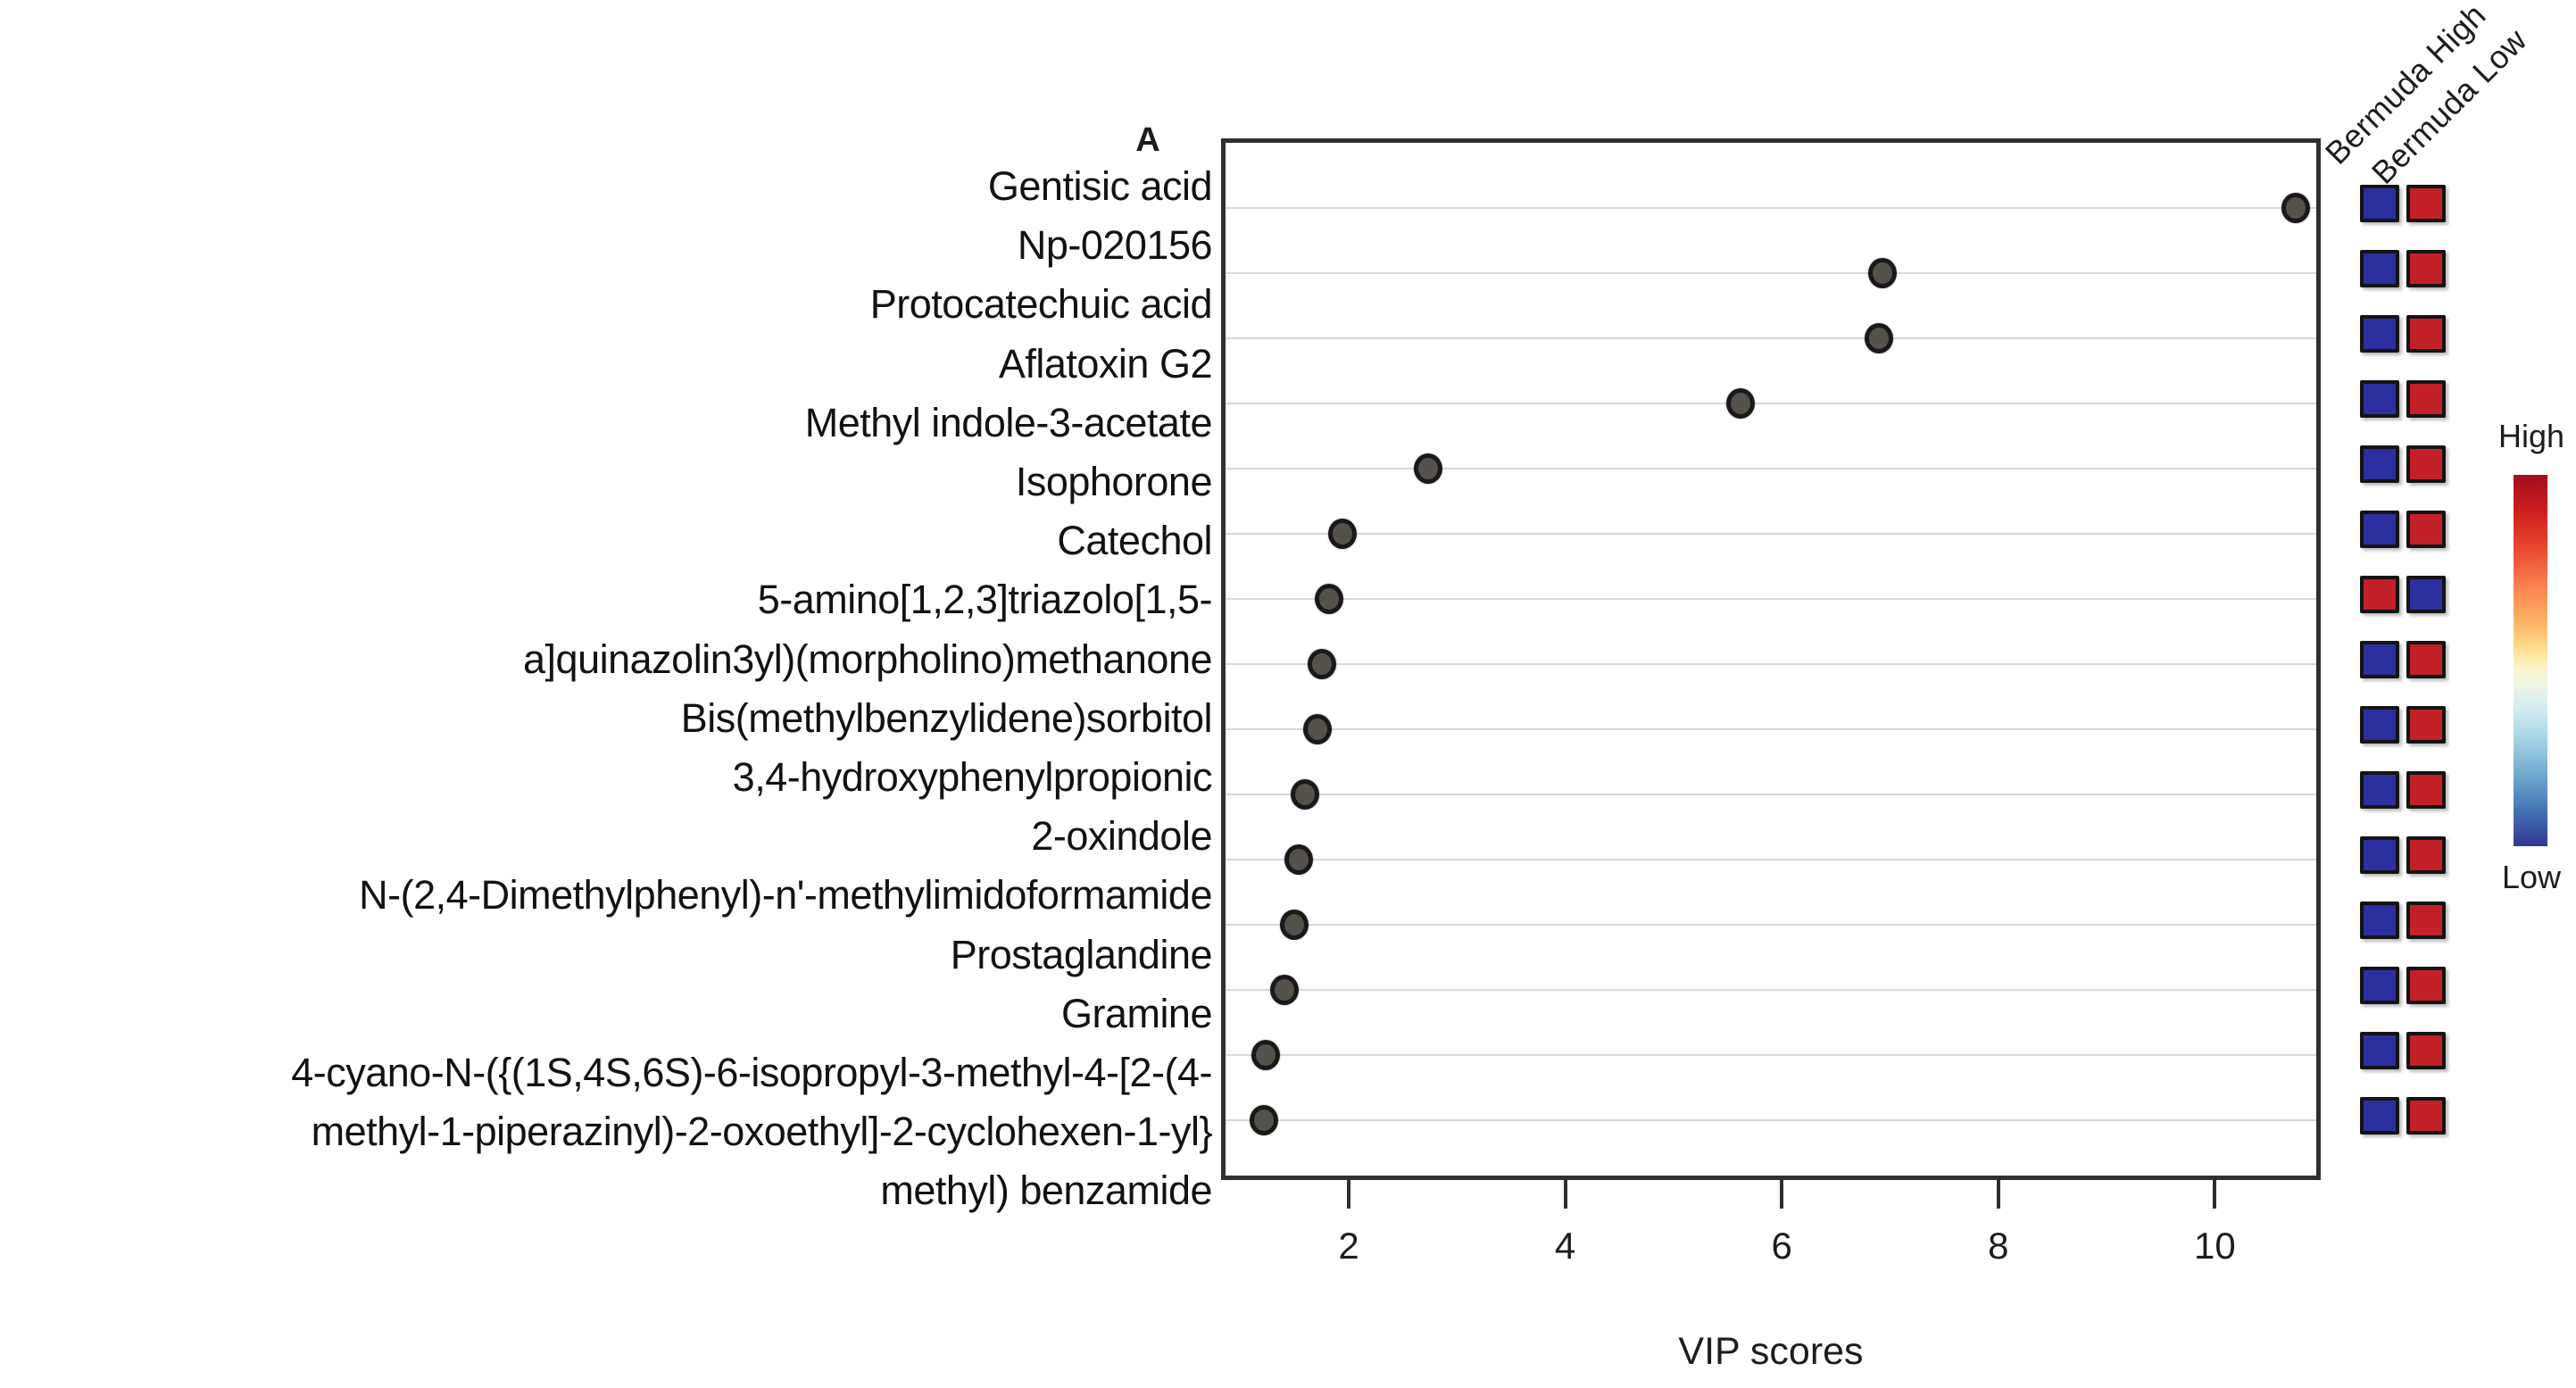 The height and width of the screenshot is (1388, 2576). Describe the element at coordinates (1771, 1351) in the screenshot. I see `x-axis-title: VIP scores` at that location.